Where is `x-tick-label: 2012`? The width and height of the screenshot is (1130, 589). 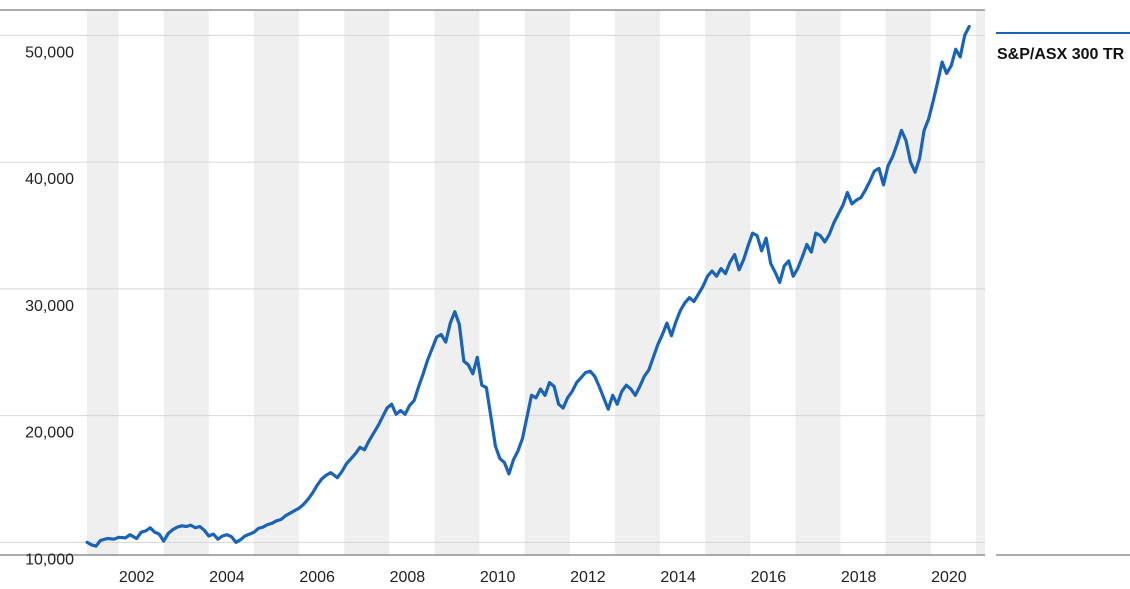 x-tick-label: 2012 is located at coordinates (588, 577).